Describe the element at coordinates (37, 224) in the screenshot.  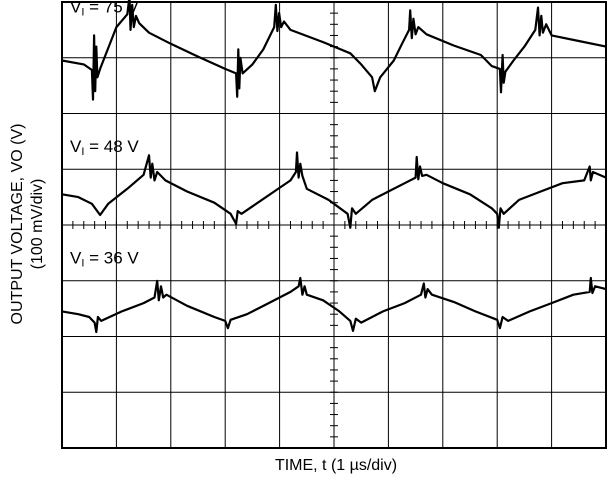
I see `y-axis-subtitle: (100 mV/div)` at that location.